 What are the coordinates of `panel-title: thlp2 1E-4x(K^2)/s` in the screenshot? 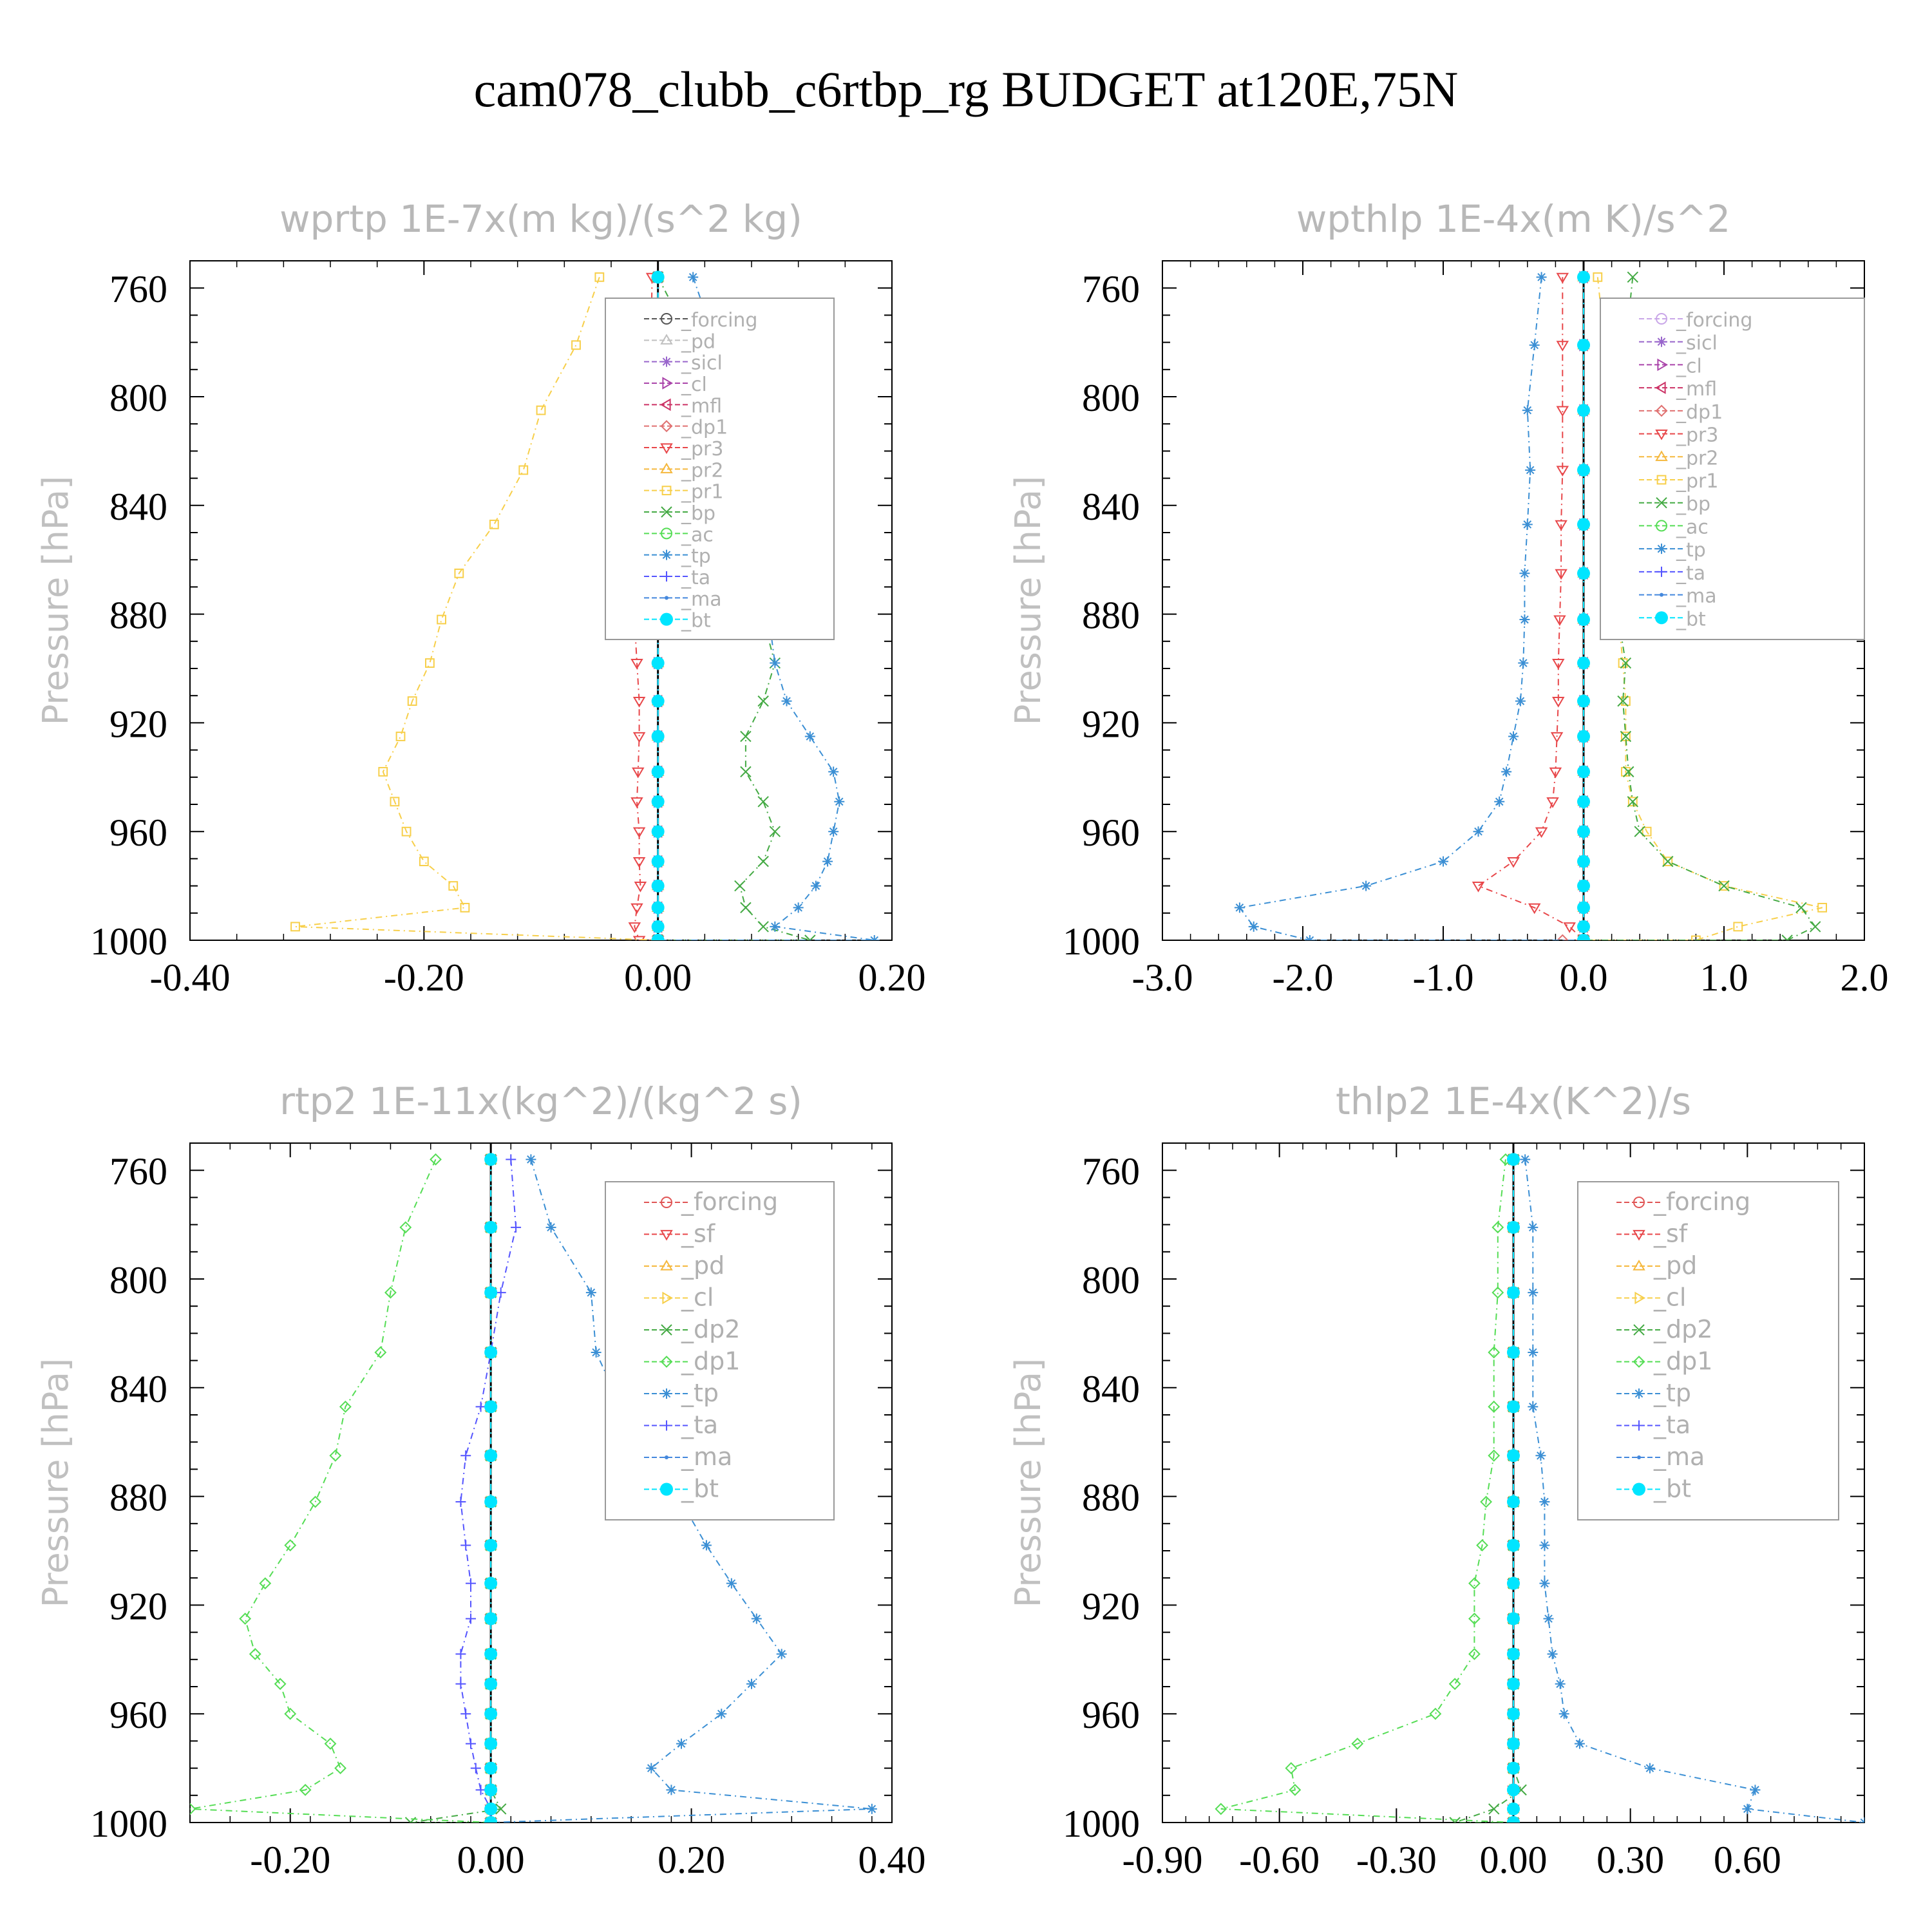 It's located at (1513, 1101).